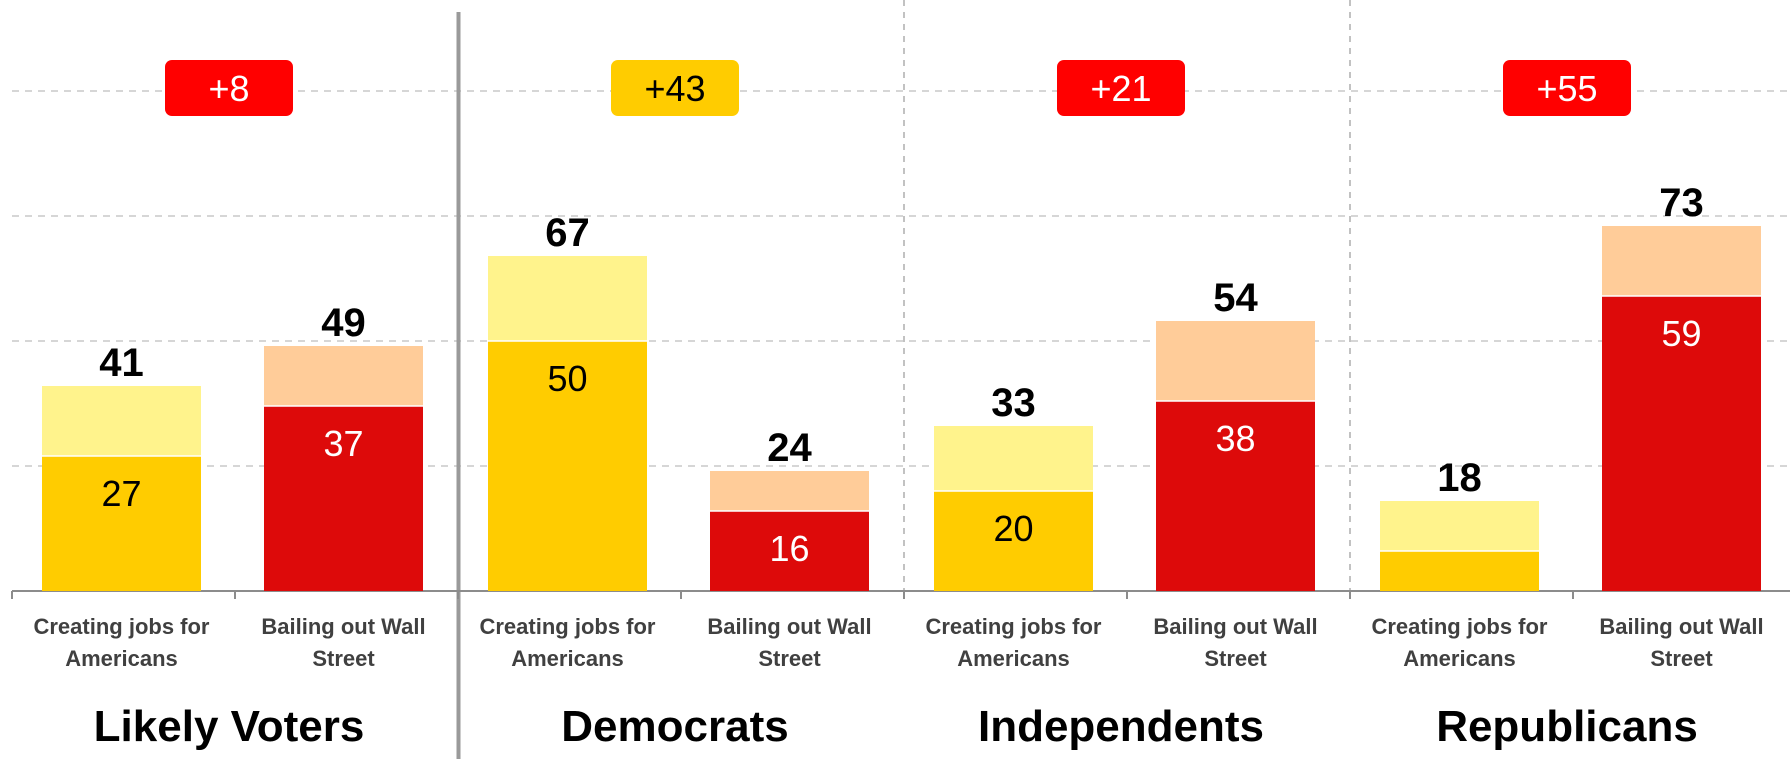 This screenshot has height=764, width=1790. What do you see at coordinates (1681, 333) in the screenshot?
I see `inner-value-label: 59` at bounding box center [1681, 333].